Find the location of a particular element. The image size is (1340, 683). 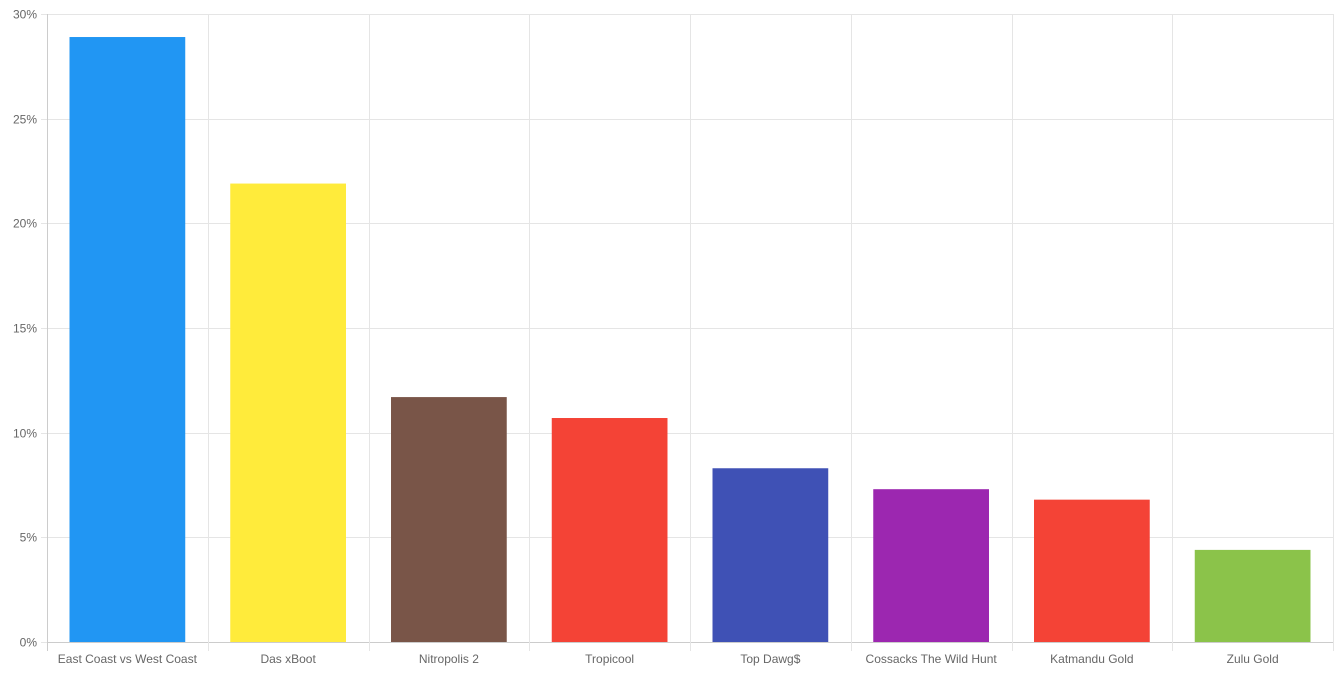

x-tick-label: East Coast vs West Coast is located at coordinates (128, 659).